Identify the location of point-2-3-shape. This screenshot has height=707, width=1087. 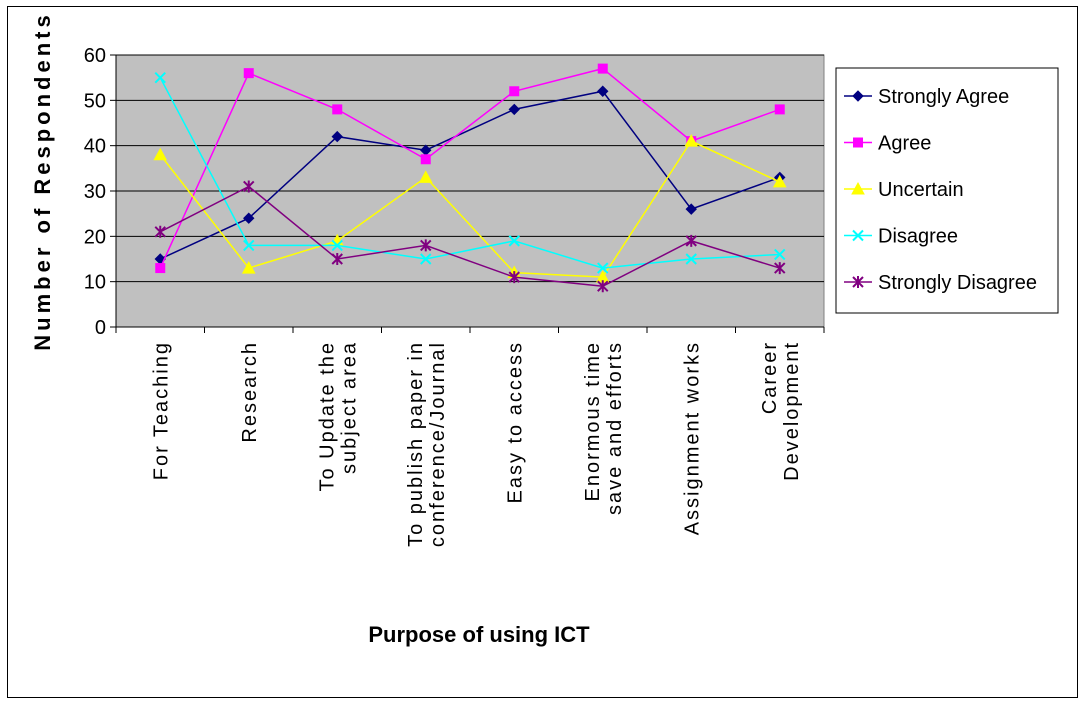
(425, 176).